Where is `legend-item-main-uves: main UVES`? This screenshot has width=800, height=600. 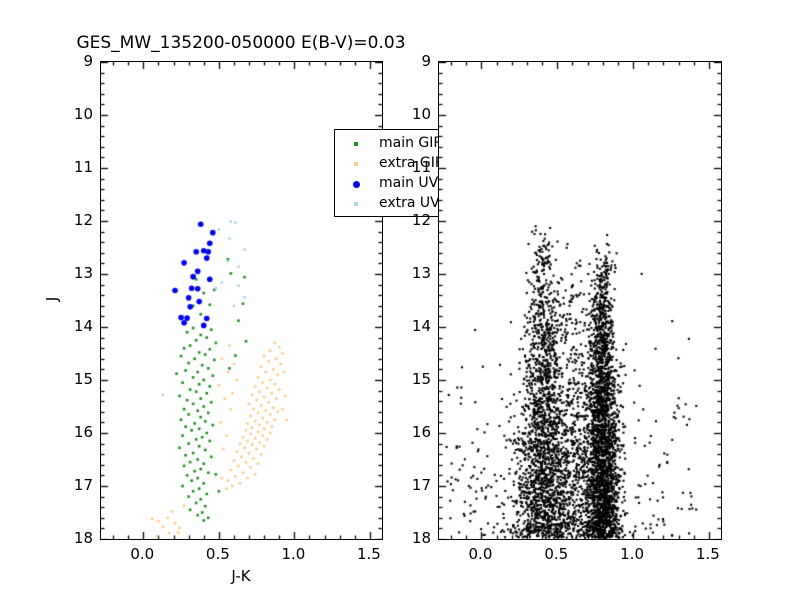 legend-item-main-uves: main UVES is located at coordinates (404, 183).